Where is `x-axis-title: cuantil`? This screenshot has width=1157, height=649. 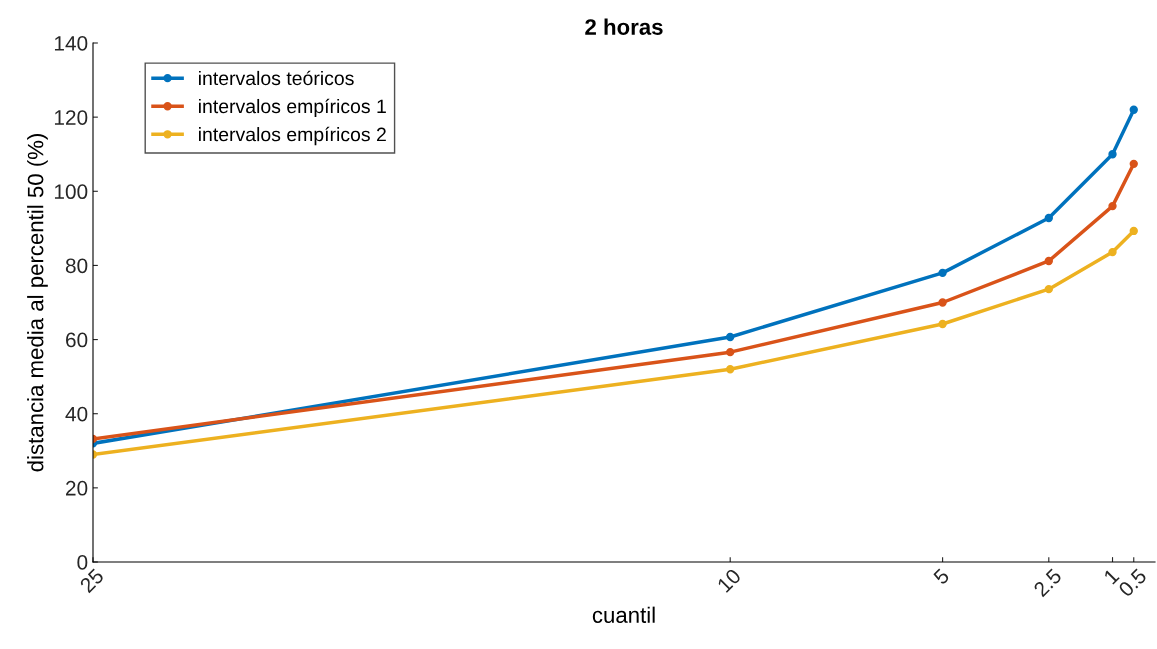 x-axis-title: cuantil is located at coordinates (623, 614).